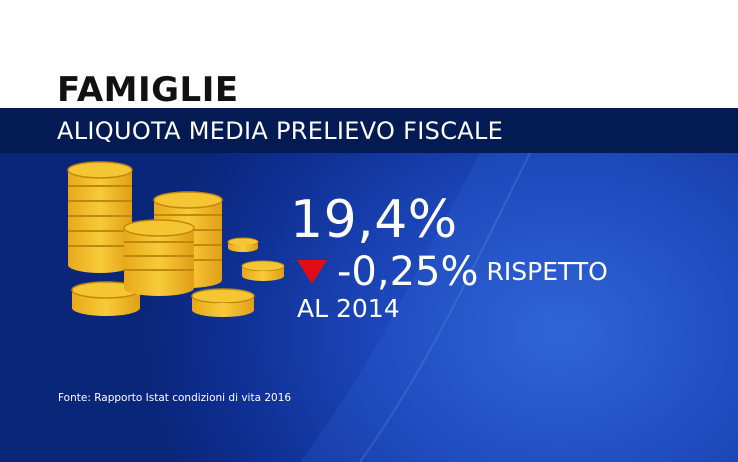 The width and height of the screenshot is (738, 462). I want to click on triangle-down-icon, so click(312, 272).